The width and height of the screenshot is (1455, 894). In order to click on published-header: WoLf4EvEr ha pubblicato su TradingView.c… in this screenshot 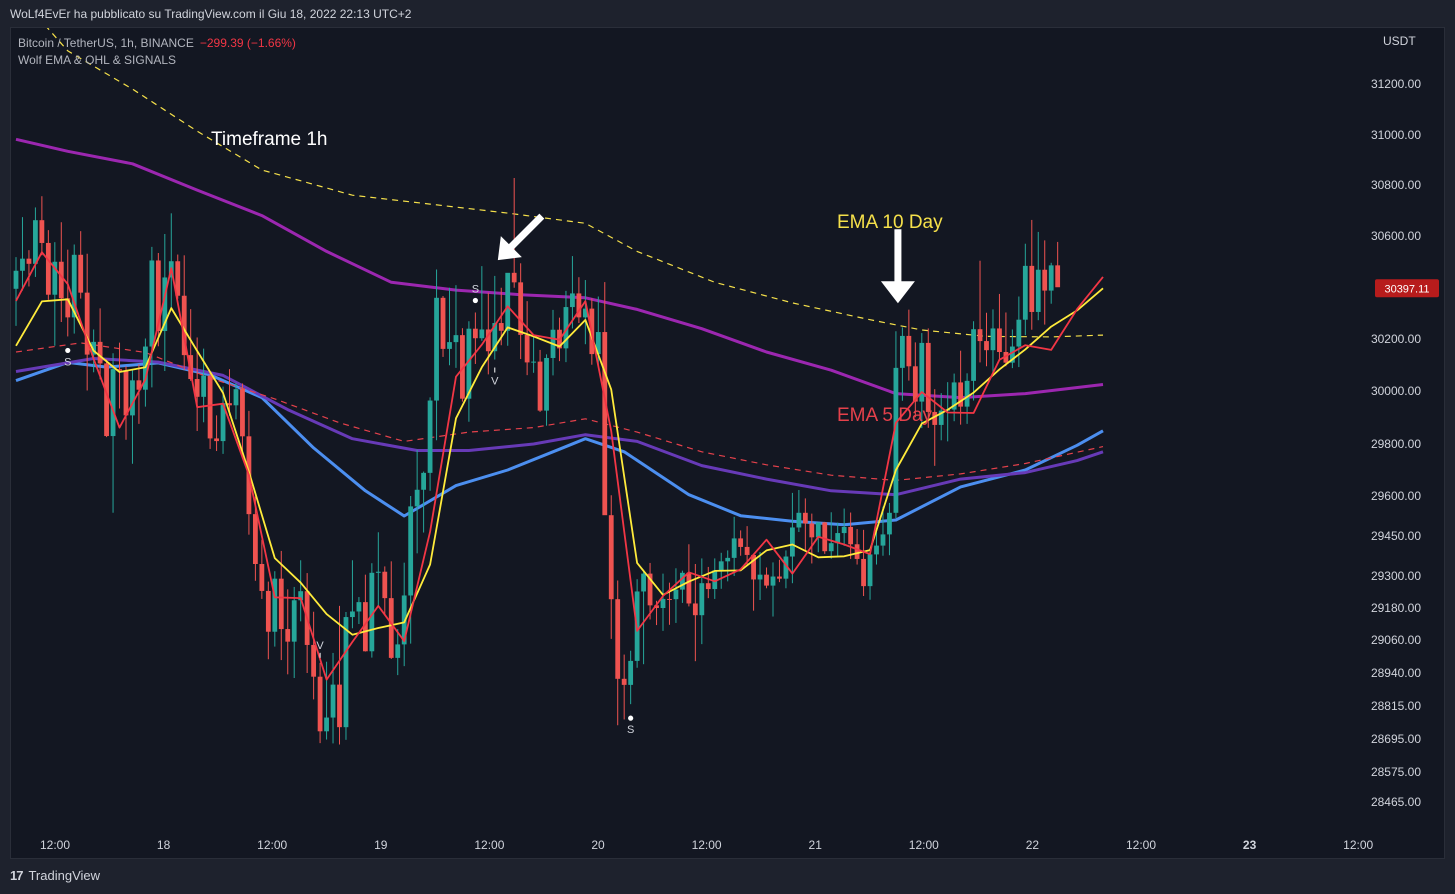, I will do `click(211, 14)`.